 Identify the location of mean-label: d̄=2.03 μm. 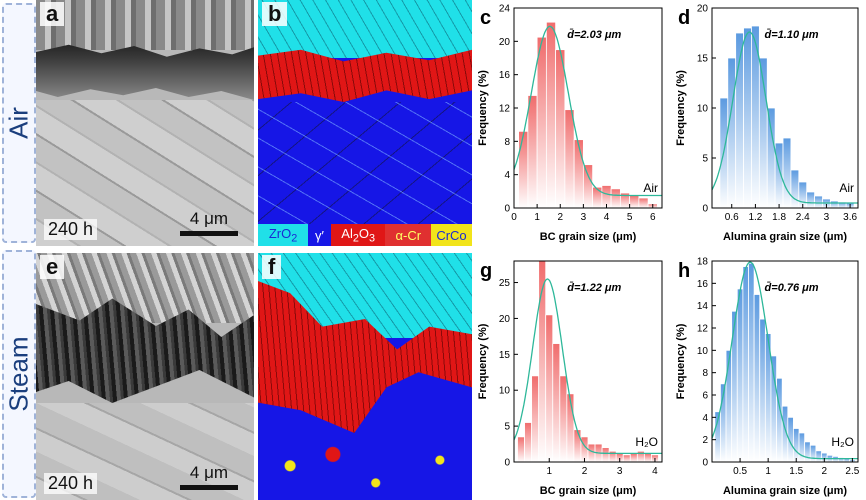
(594, 35).